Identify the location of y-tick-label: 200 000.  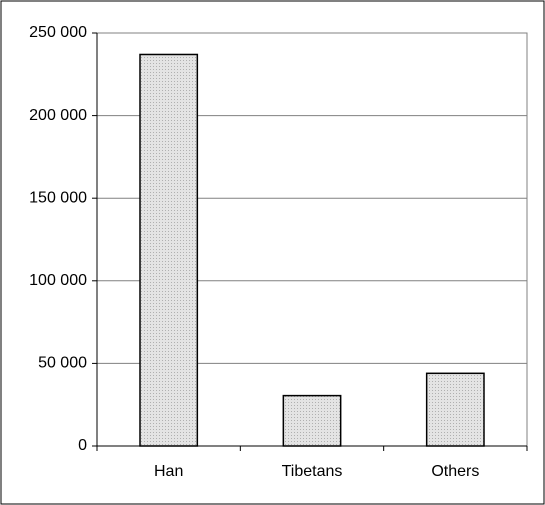
(58, 115).